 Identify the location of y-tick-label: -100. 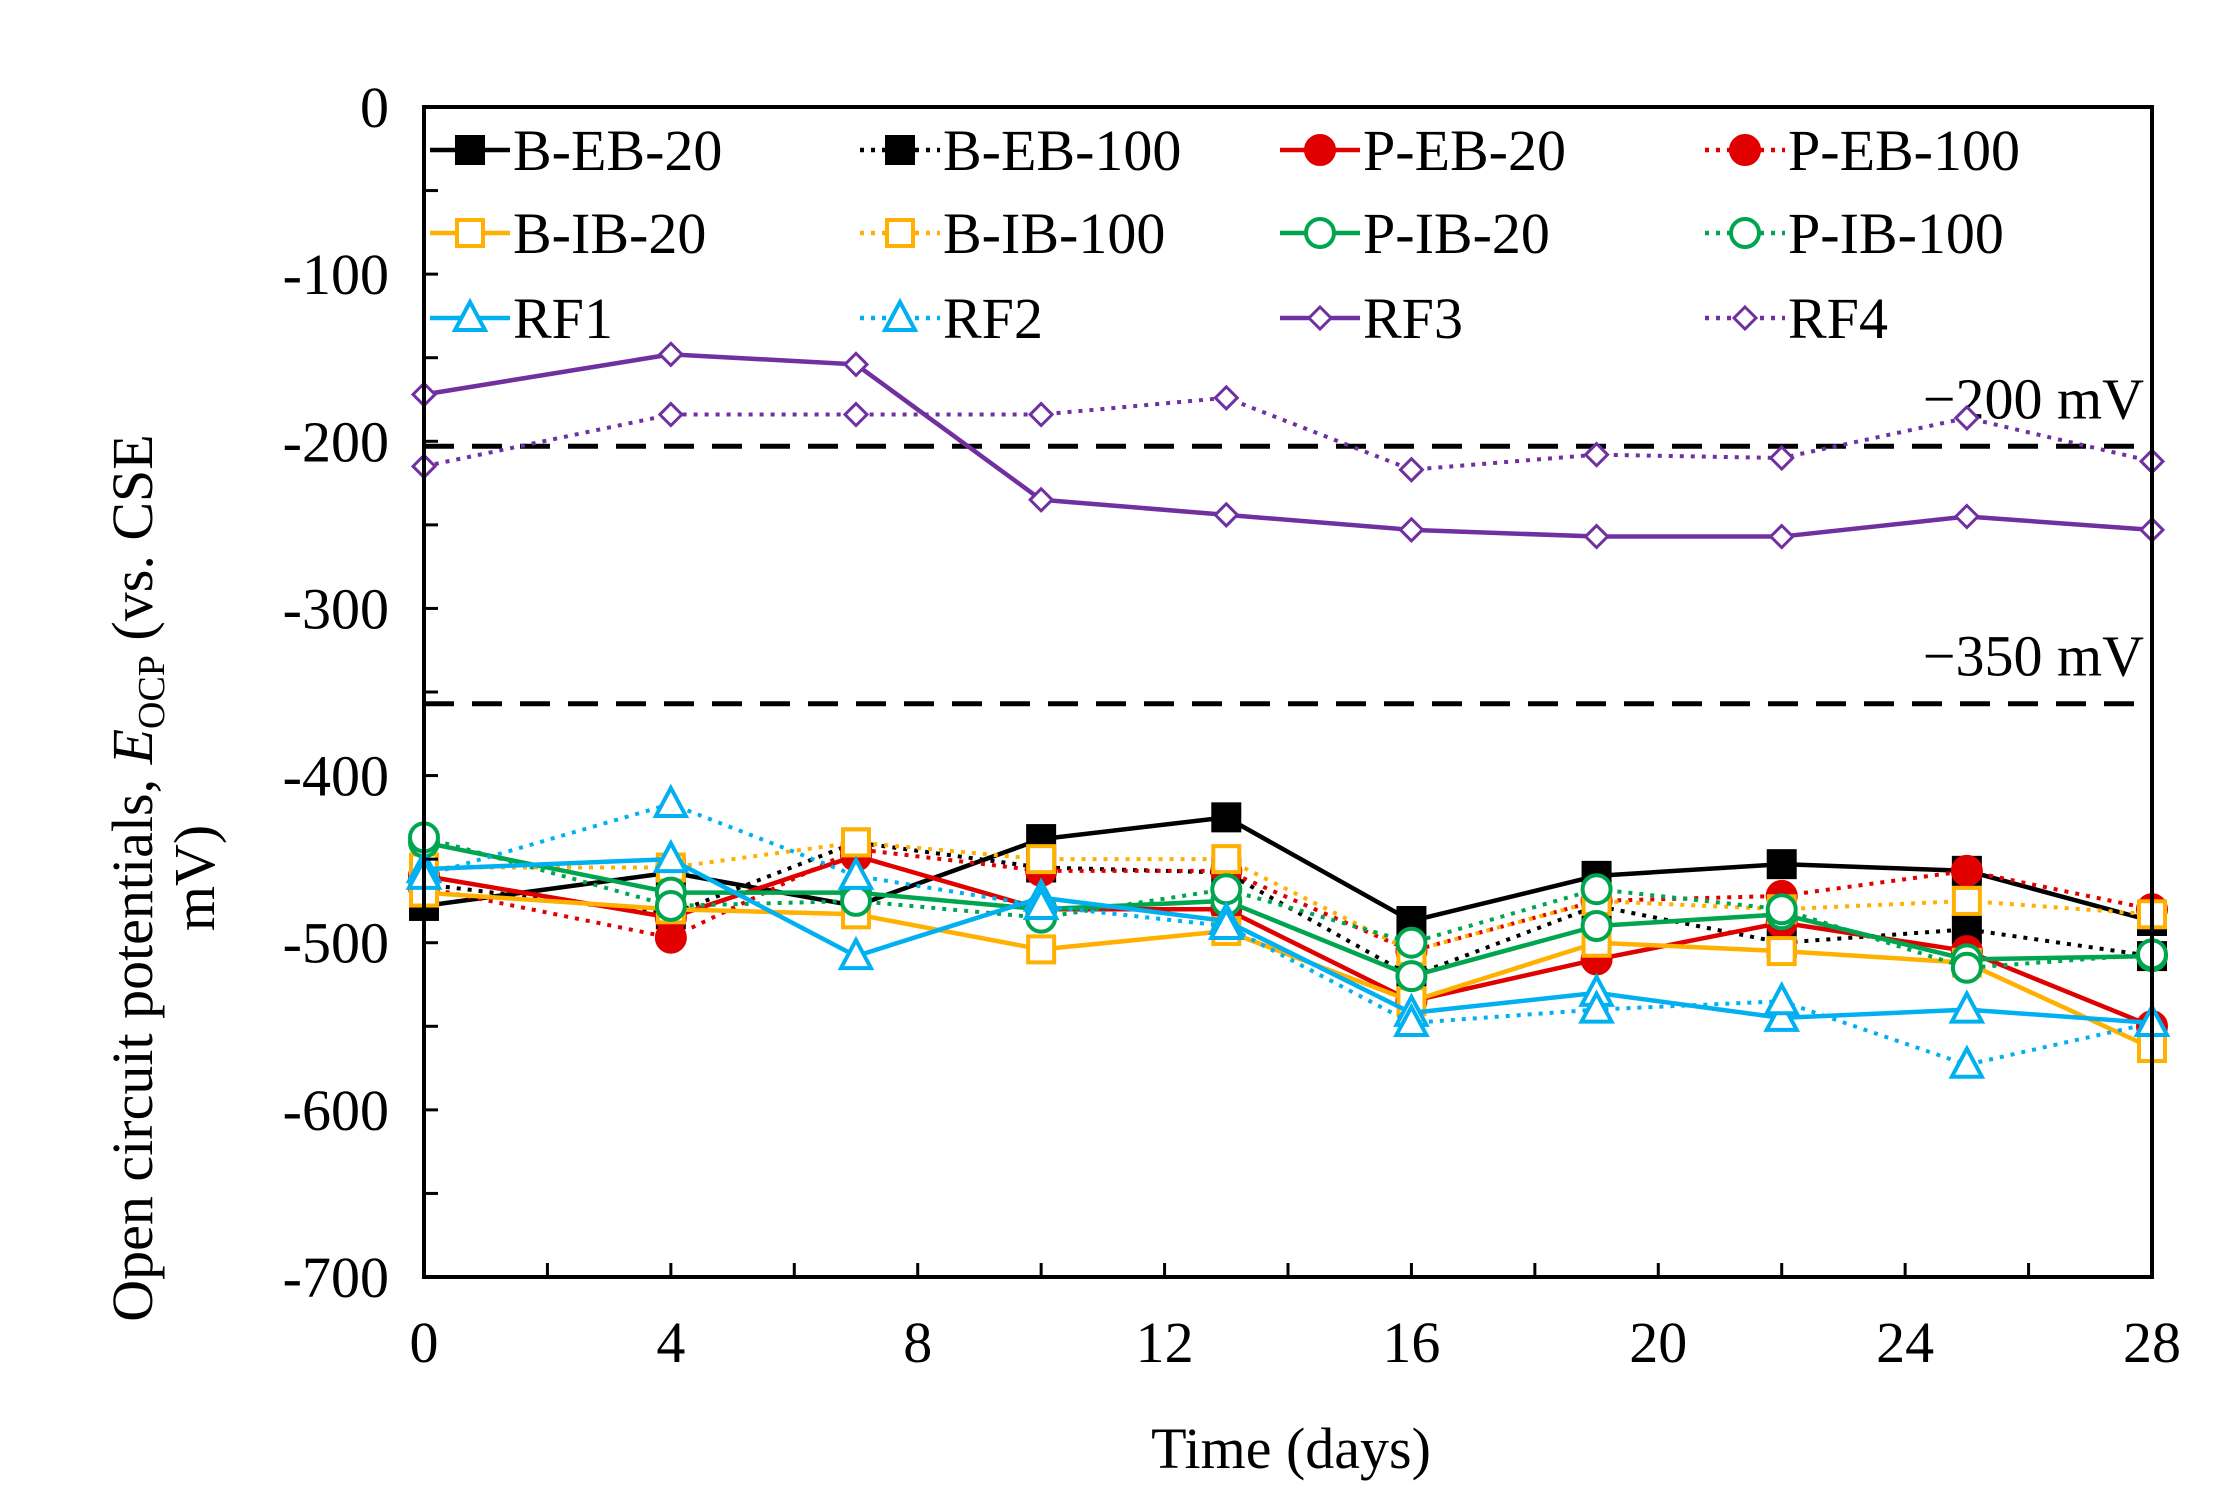
(336, 274).